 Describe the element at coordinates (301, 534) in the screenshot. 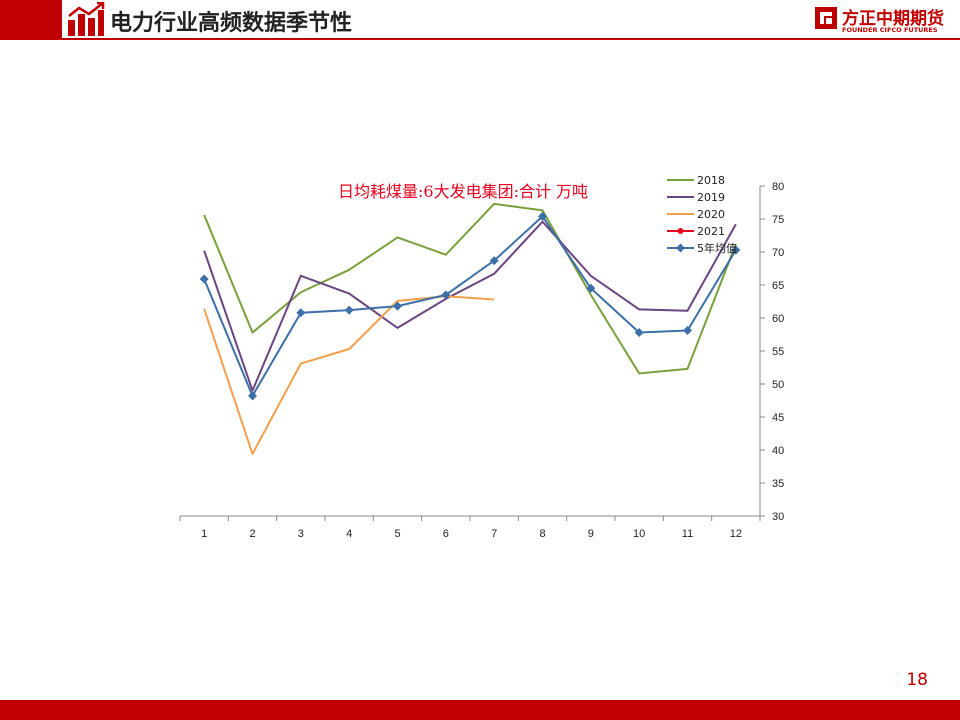

I see `x-tick-label: 3` at that location.